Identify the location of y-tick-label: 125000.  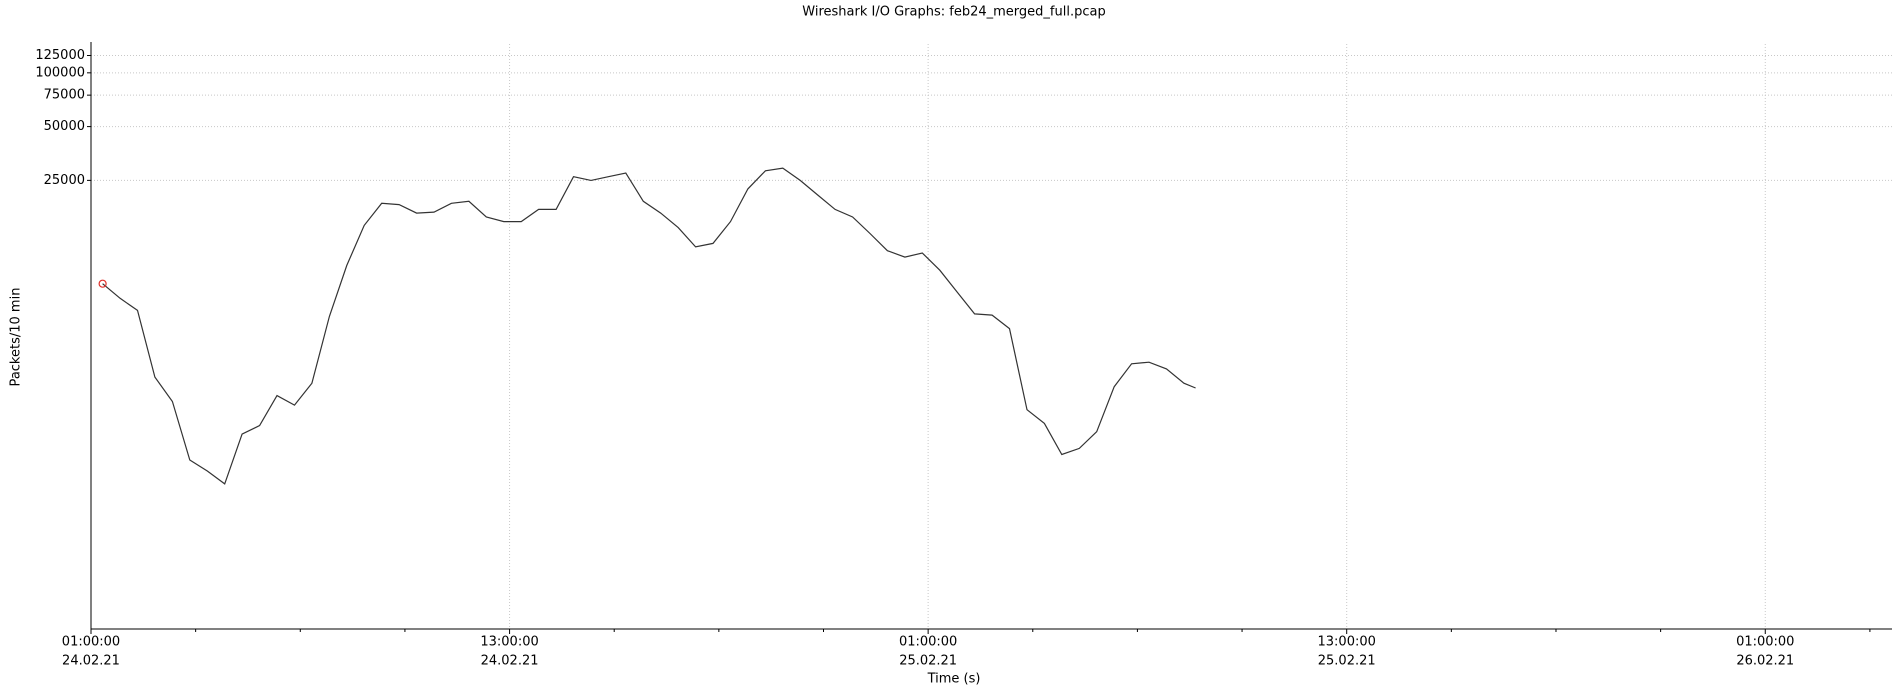
(60, 55).